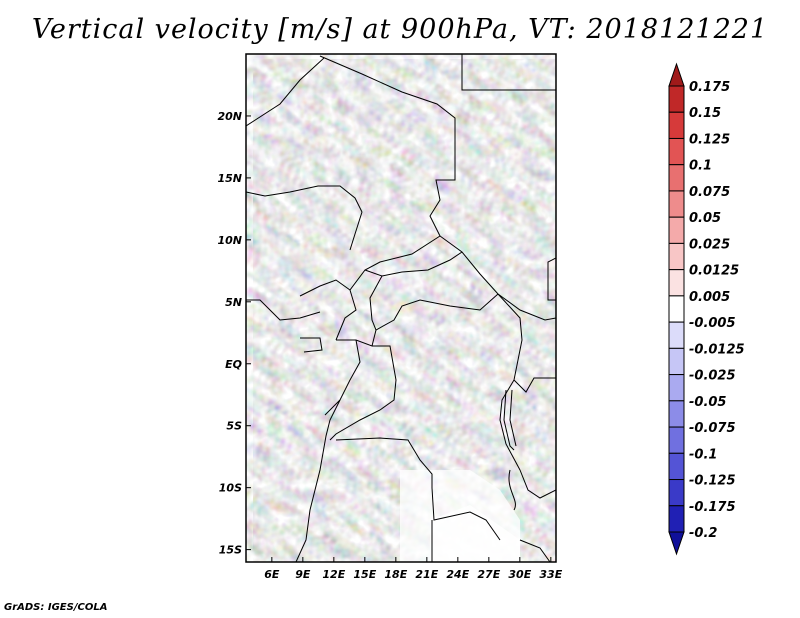 The width and height of the screenshot is (800, 618). What do you see at coordinates (703, 533) in the screenshot?
I see `colorbar-label: -0.2` at bounding box center [703, 533].